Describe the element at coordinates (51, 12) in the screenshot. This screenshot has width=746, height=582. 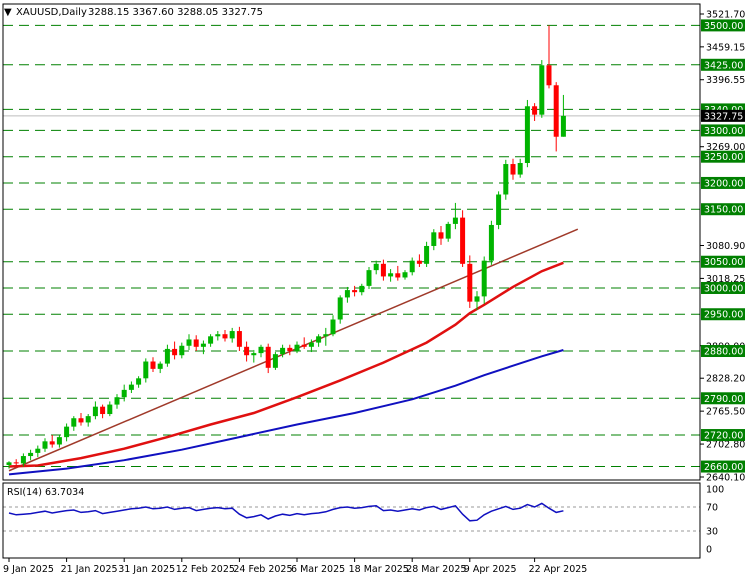
I see `symbol-label: XAUUSD,Daily` at that location.